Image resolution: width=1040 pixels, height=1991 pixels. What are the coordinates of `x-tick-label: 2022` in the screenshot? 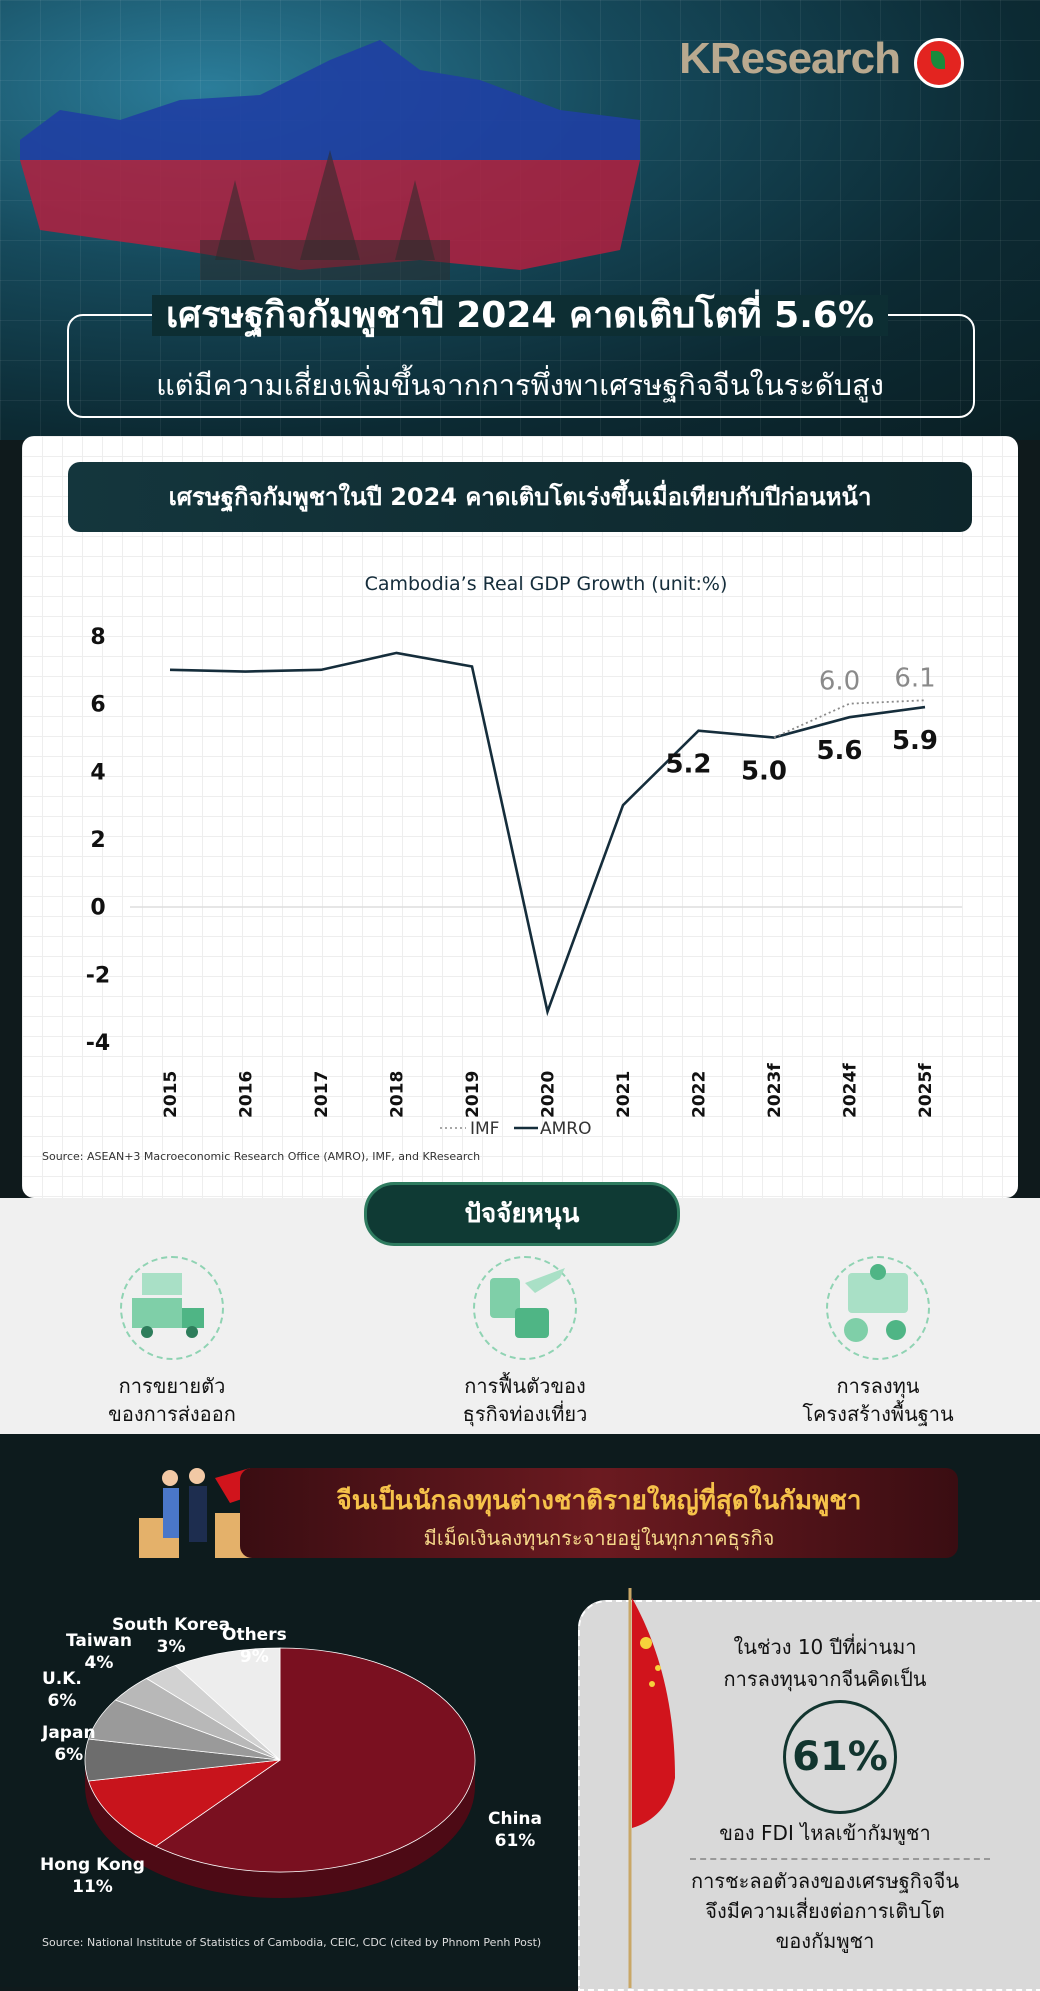 It's located at (700, 1094).